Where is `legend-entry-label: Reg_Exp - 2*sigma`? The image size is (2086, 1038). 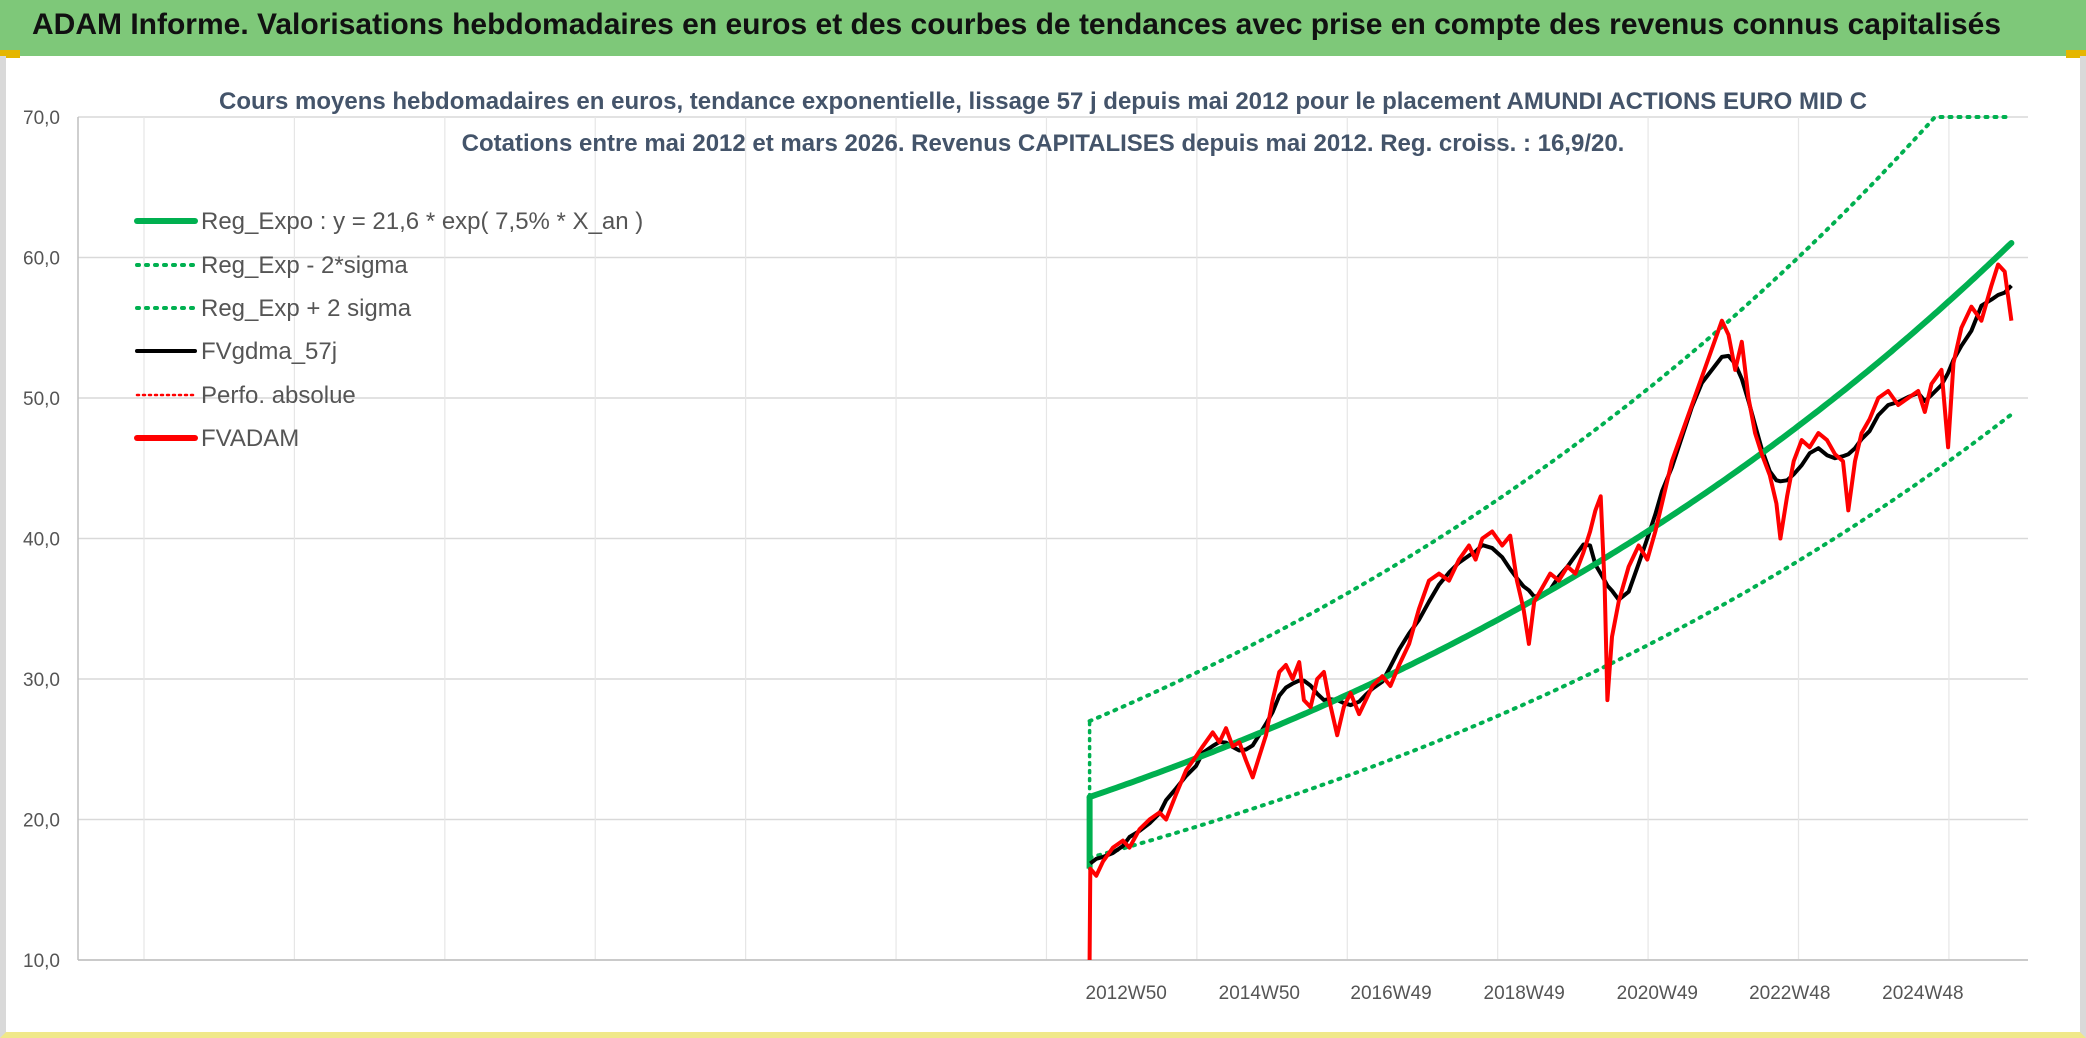 legend-entry-label: Reg_Exp - 2*sigma is located at coordinates (304, 265).